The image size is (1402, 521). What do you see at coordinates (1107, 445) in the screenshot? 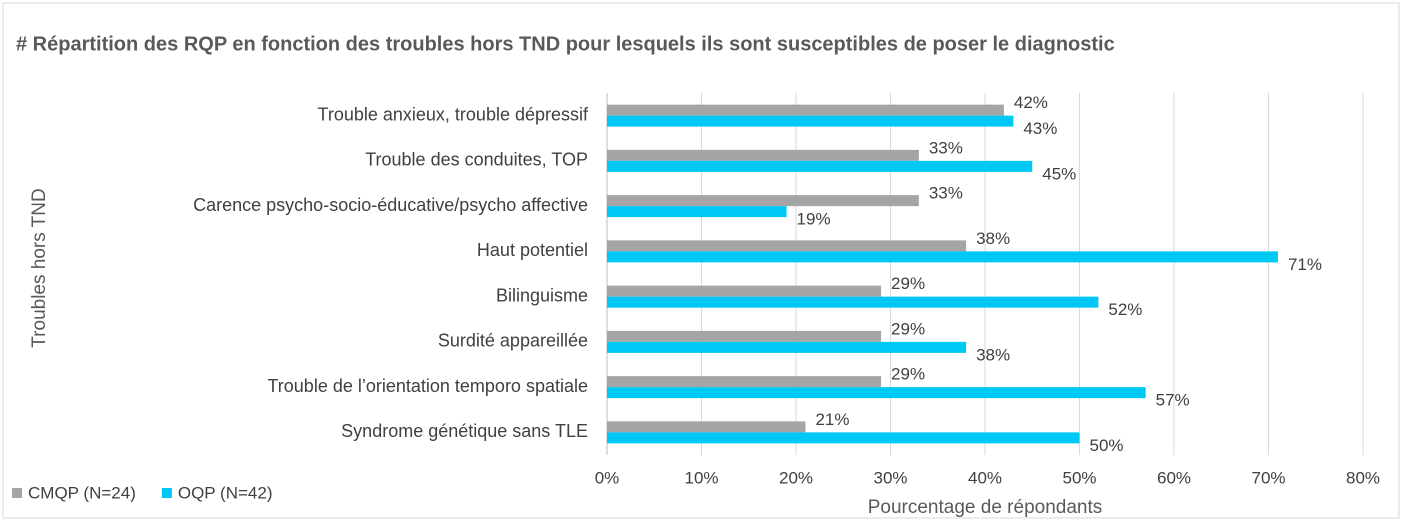
I see `data-label: 50%` at bounding box center [1107, 445].